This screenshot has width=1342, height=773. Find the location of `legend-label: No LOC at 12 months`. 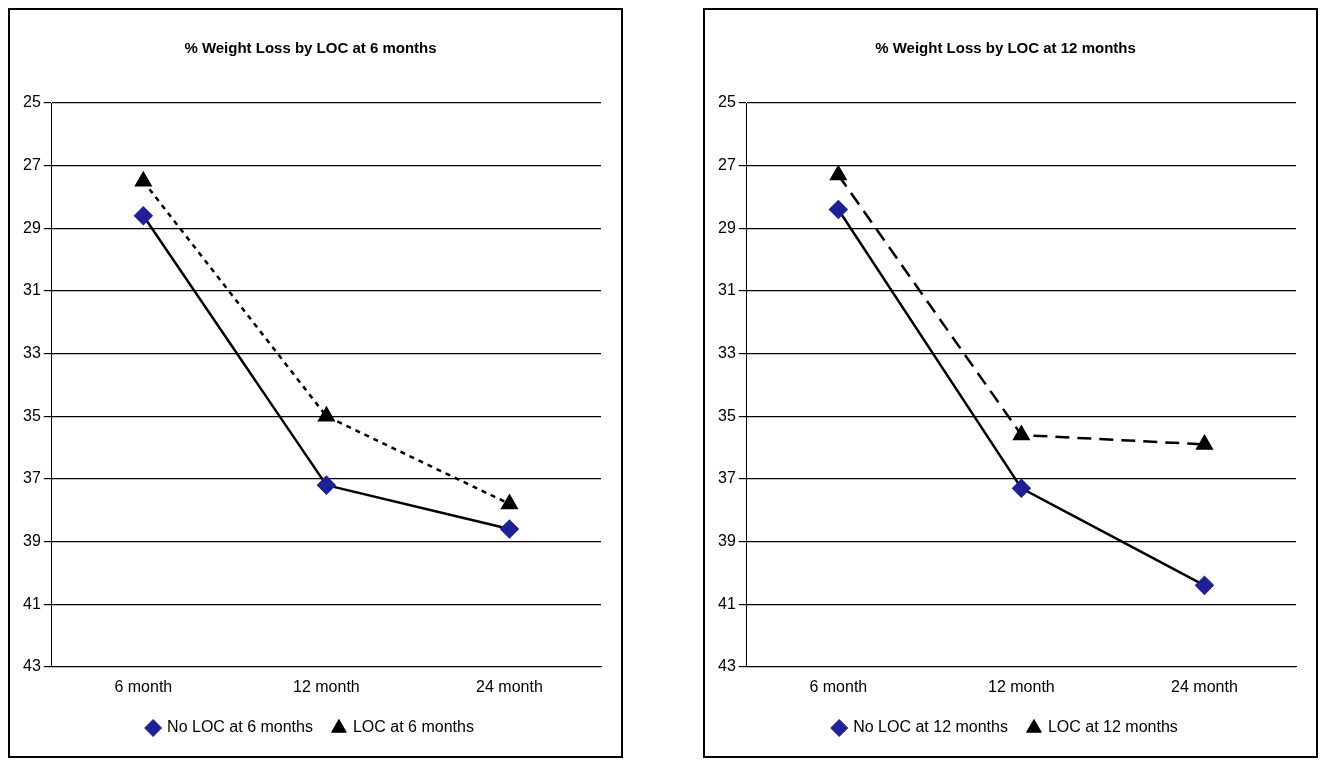

legend-label: No LOC at 12 months is located at coordinates (930, 727).